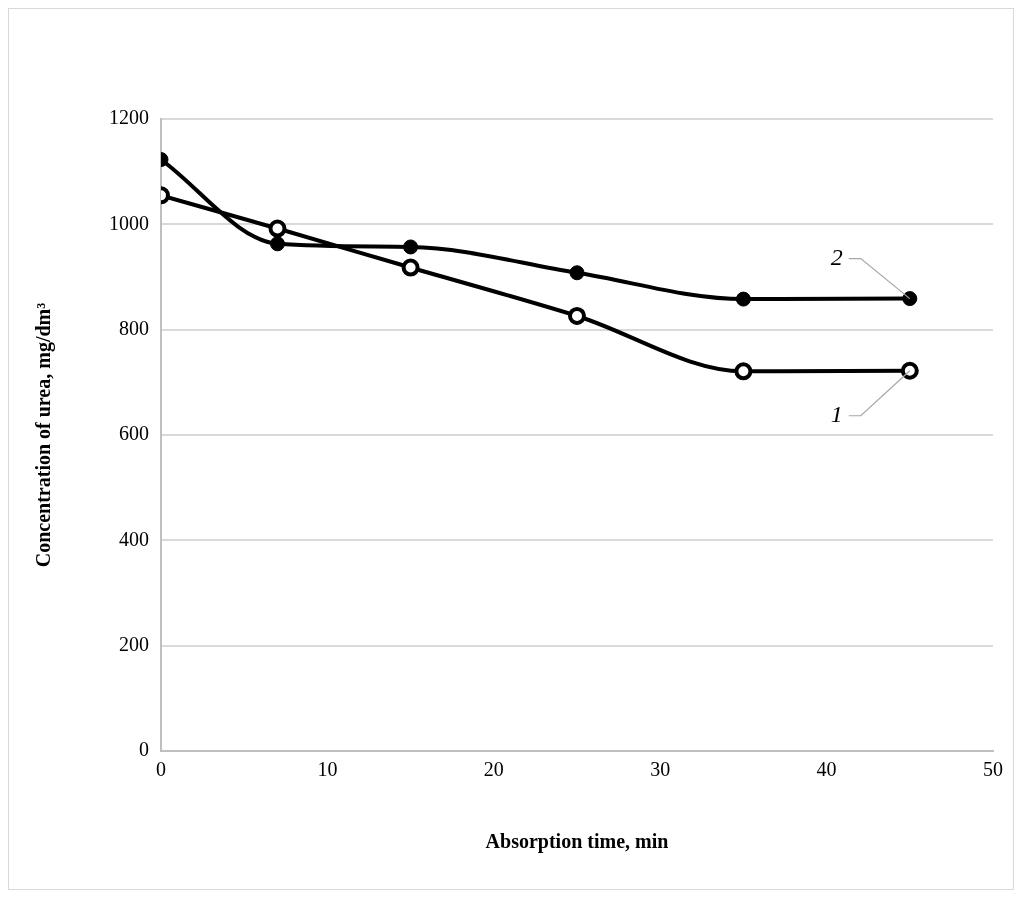 Image resolution: width=1024 pixels, height=900 pixels. I want to click on y-tick-label: 0, so click(144, 749).